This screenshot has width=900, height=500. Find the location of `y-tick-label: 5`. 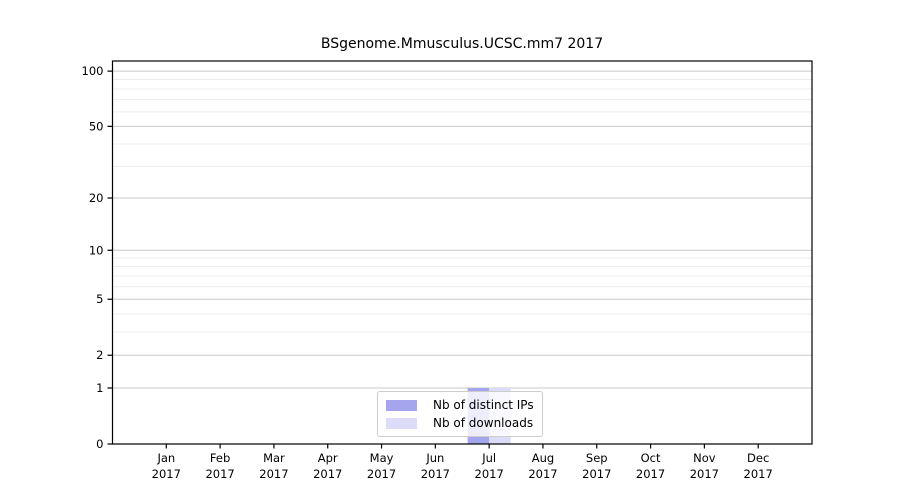

y-tick-label: 5 is located at coordinates (99, 299).